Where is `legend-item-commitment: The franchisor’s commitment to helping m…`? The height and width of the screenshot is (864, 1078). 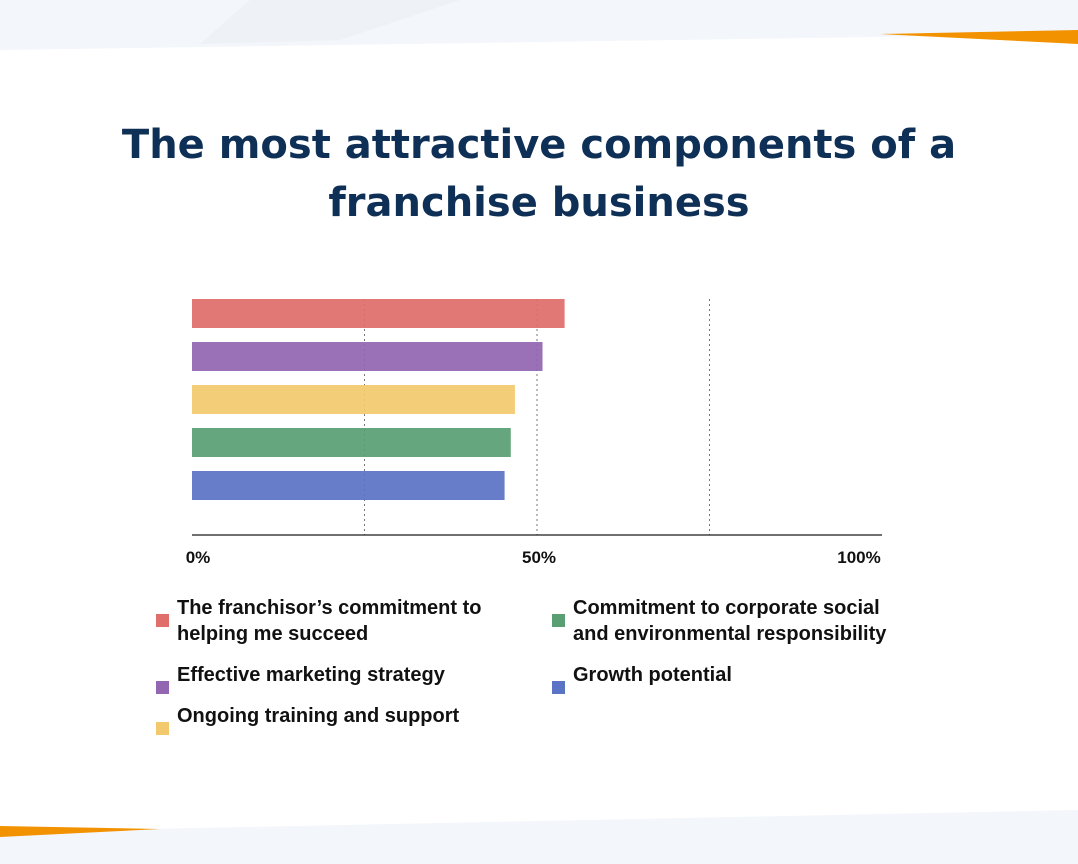
legend-item-commitment: The franchisor’s commitment to helping m… is located at coordinates (319, 621).